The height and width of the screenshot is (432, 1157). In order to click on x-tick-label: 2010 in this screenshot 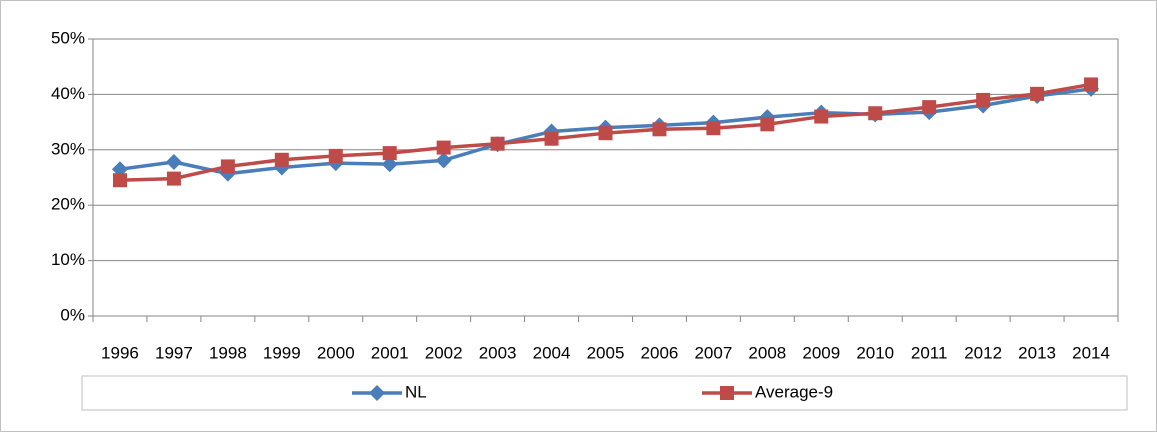, I will do `click(875, 352)`.